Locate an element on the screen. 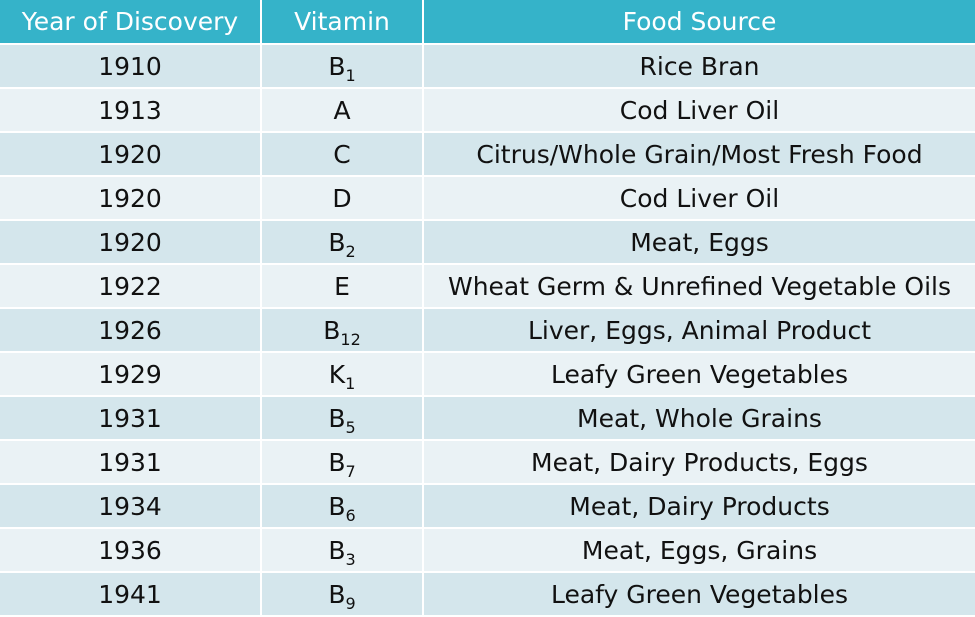  table-row: 1931 B5 Meat, Whole Grains is located at coordinates (487, 418).